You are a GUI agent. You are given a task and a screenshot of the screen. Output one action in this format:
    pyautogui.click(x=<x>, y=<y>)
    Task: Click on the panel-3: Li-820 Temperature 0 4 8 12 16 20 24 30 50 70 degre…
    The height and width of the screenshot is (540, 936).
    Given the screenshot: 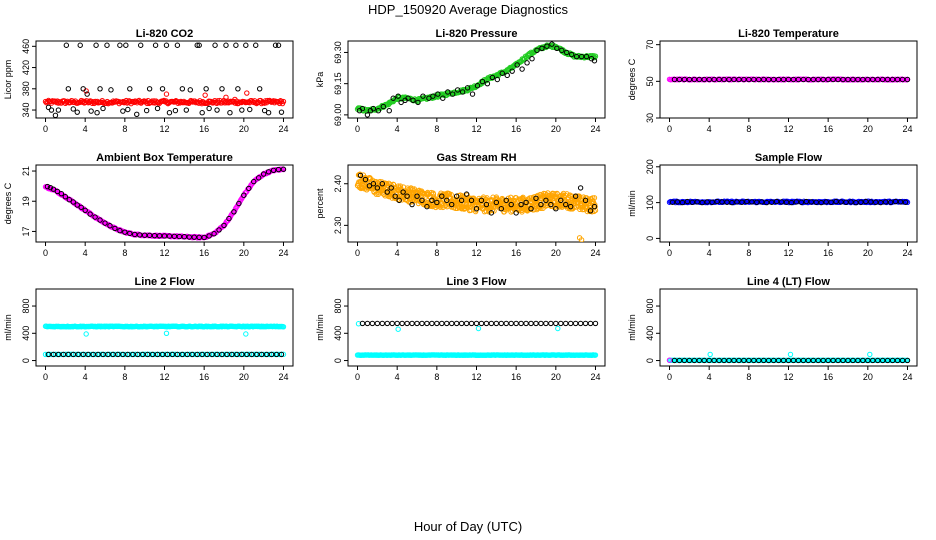 What is the action you would take?
    pyautogui.click(x=772, y=81)
    